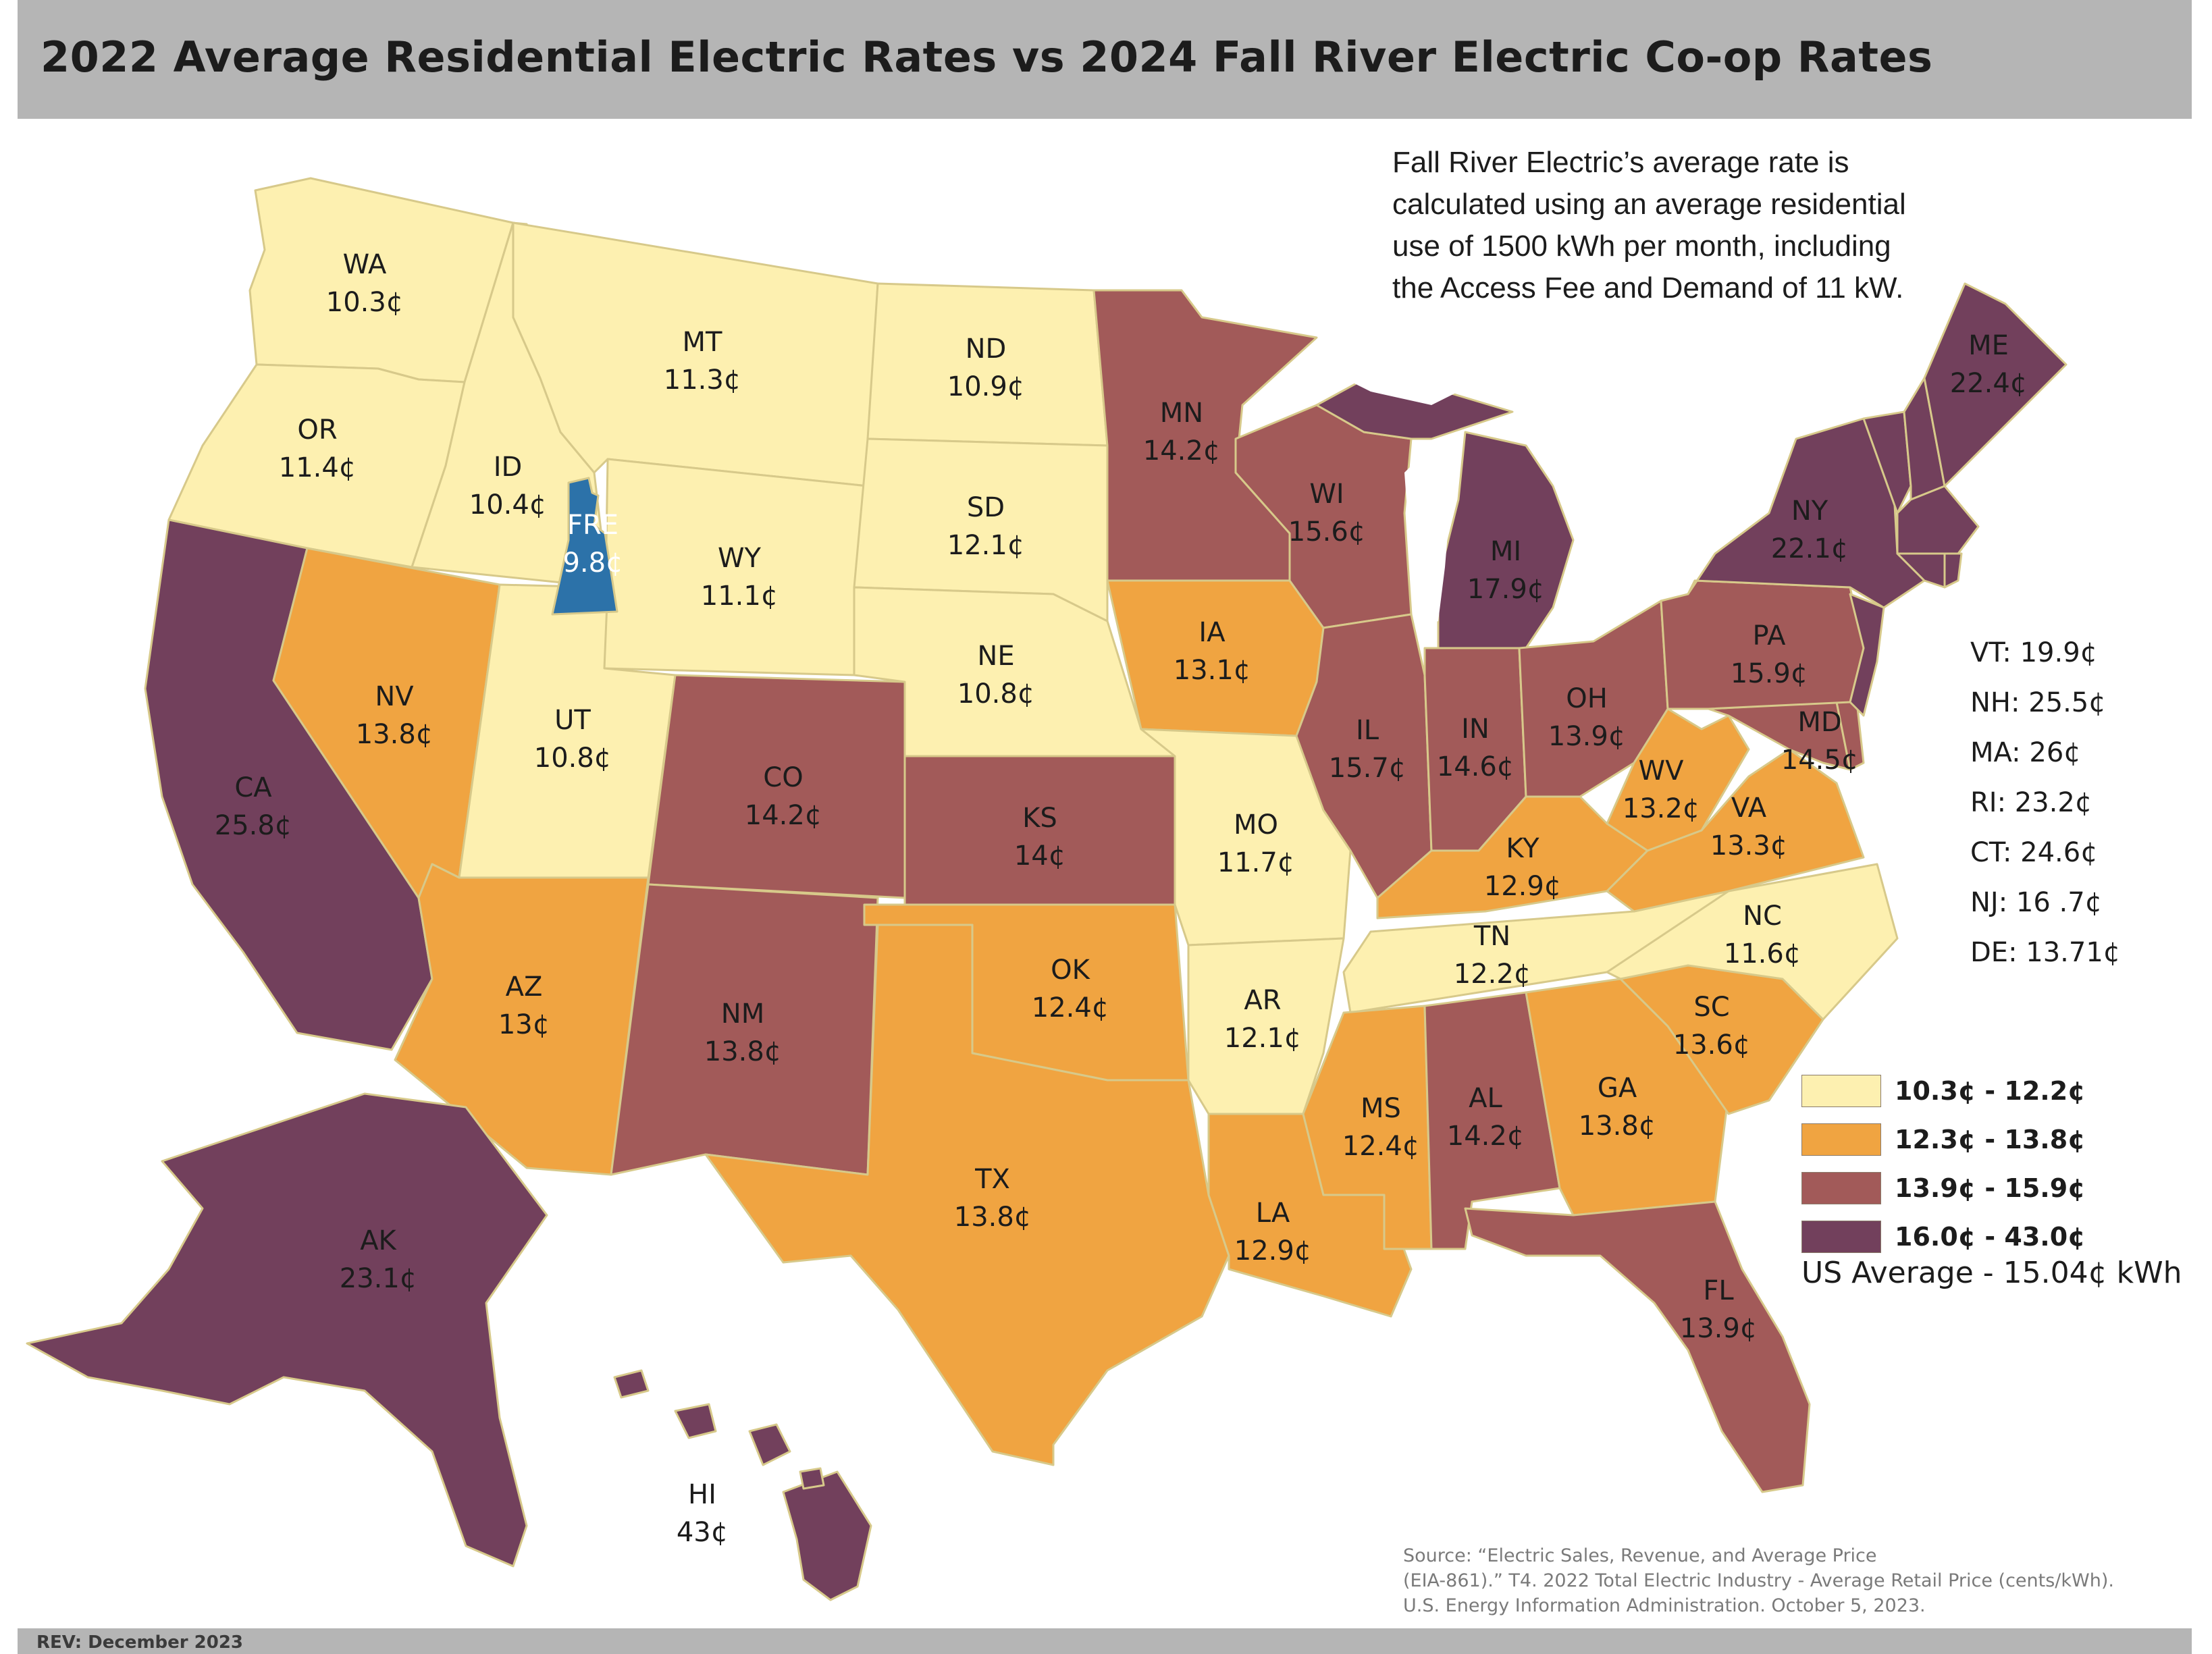 The width and height of the screenshot is (2212, 1654). Describe the element at coordinates (1820, 760) in the screenshot. I see `state-rate: 14.5¢` at that location.